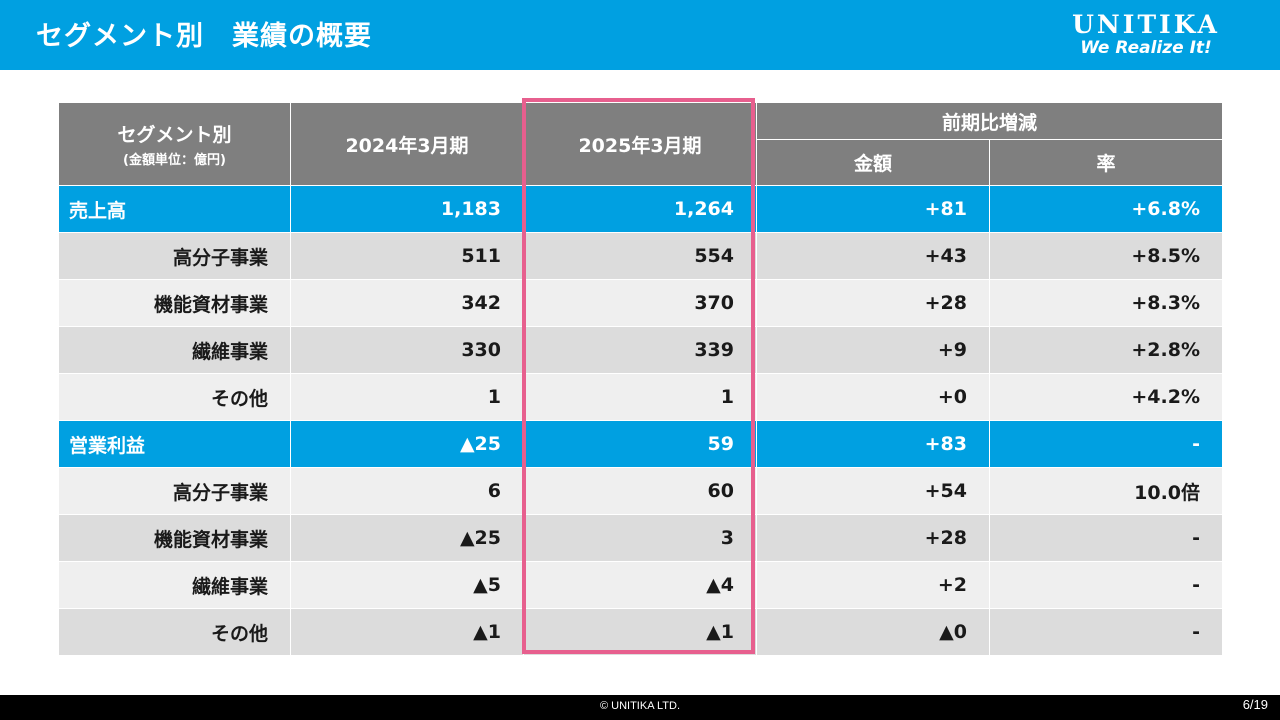 This screenshot has width=1280, height=720. What do you see at coordinates (873, 585) in the screenshot?
I see `cell-change-amount: +2` at bounding box center [873, 585].